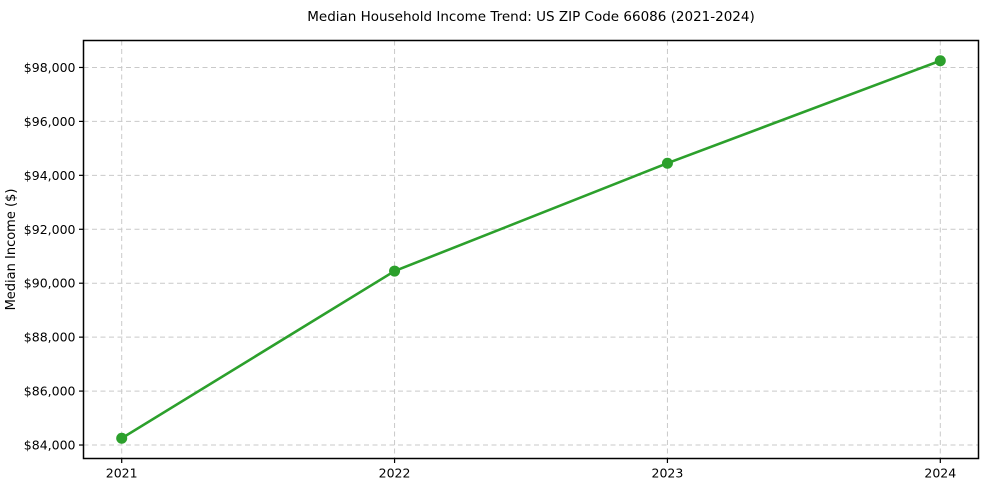 This screenshot has width=989, height=490. I want to click on x-tick-label: 2024, so click(940, 473).